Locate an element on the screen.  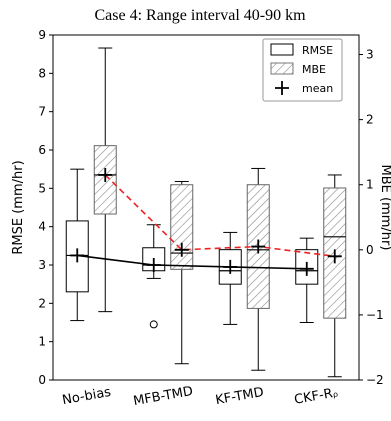
legend-mbe-swatch is located at coordinates (282, 68).